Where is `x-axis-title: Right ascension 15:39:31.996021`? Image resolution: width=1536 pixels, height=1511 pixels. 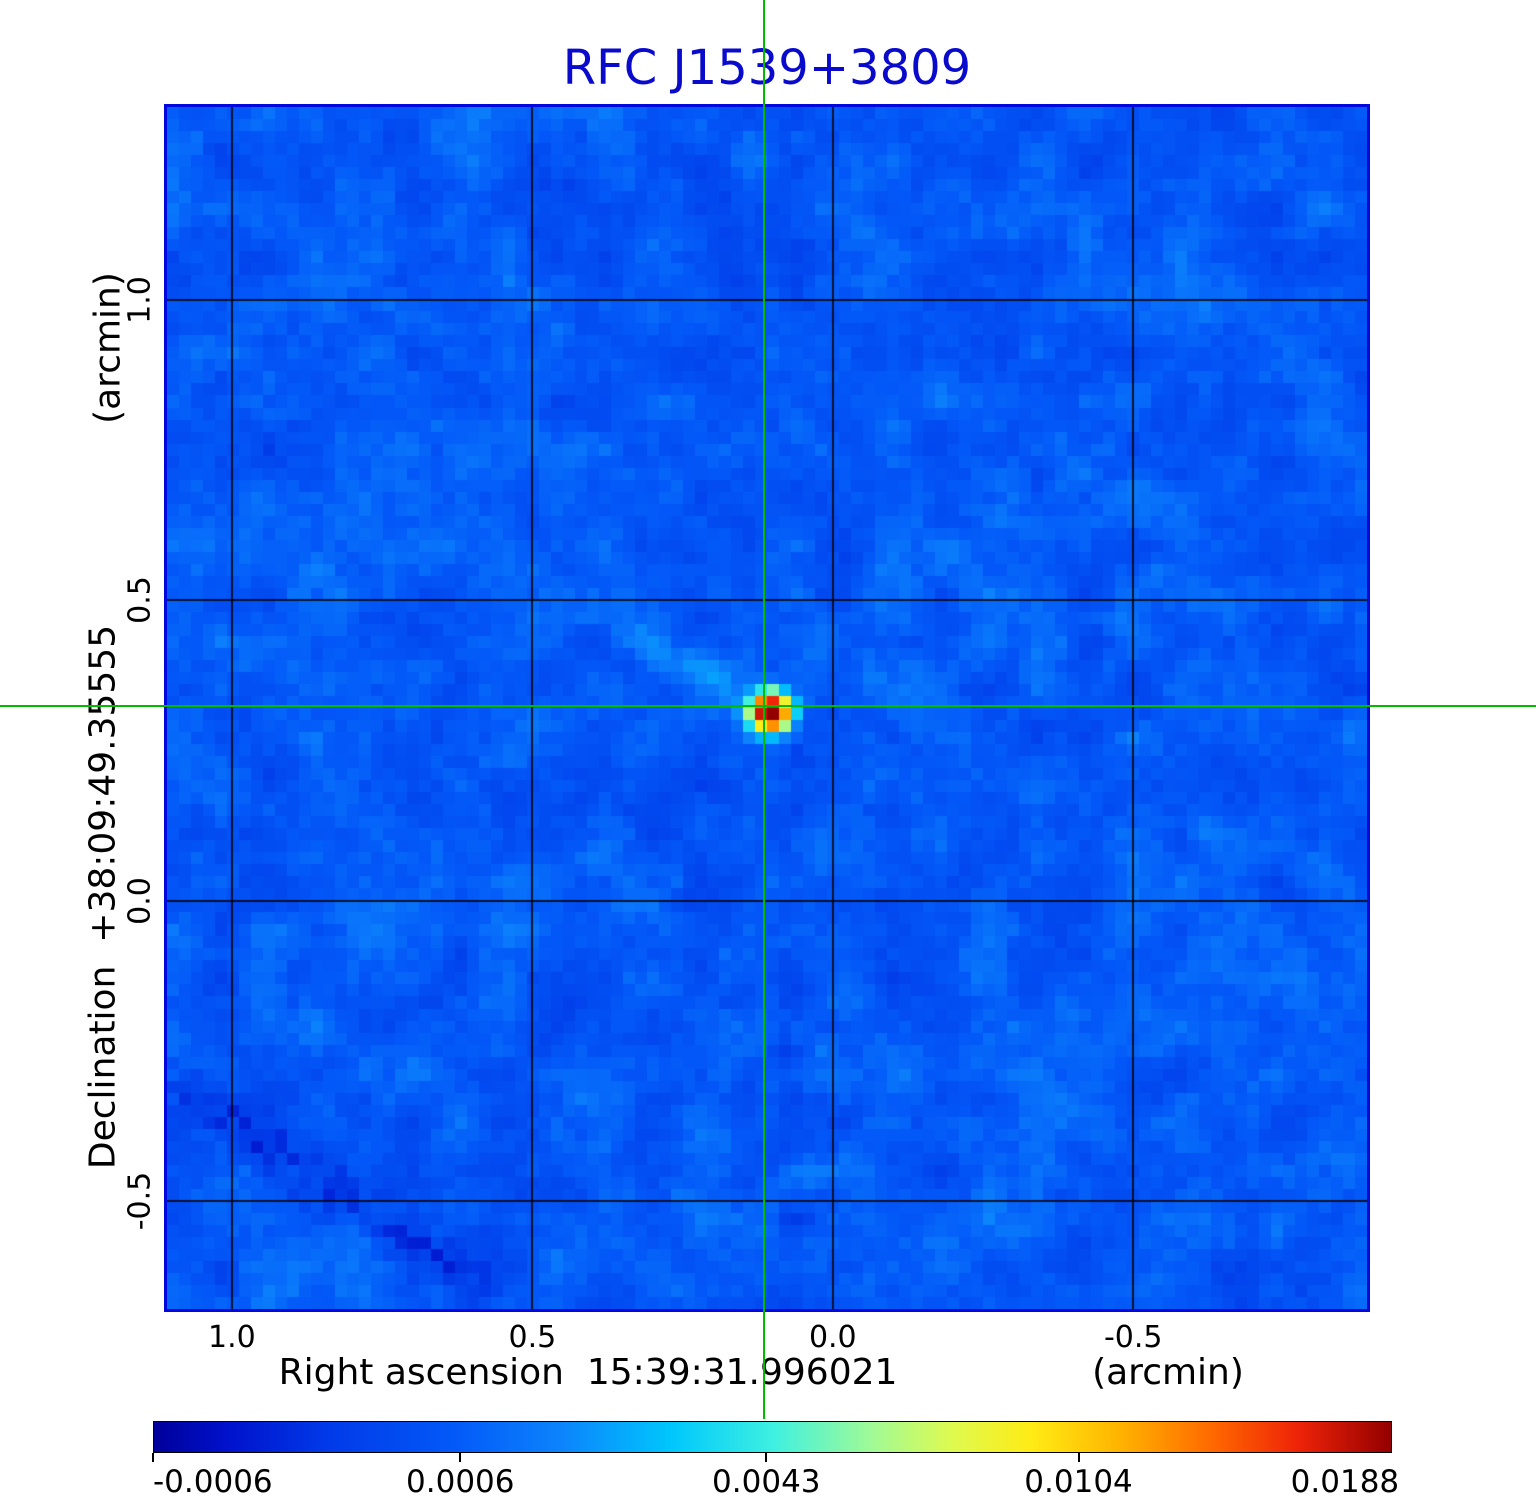
x-axis-title: Right ascension 15:39:31.996021 is located at coordinates (588, 1372).